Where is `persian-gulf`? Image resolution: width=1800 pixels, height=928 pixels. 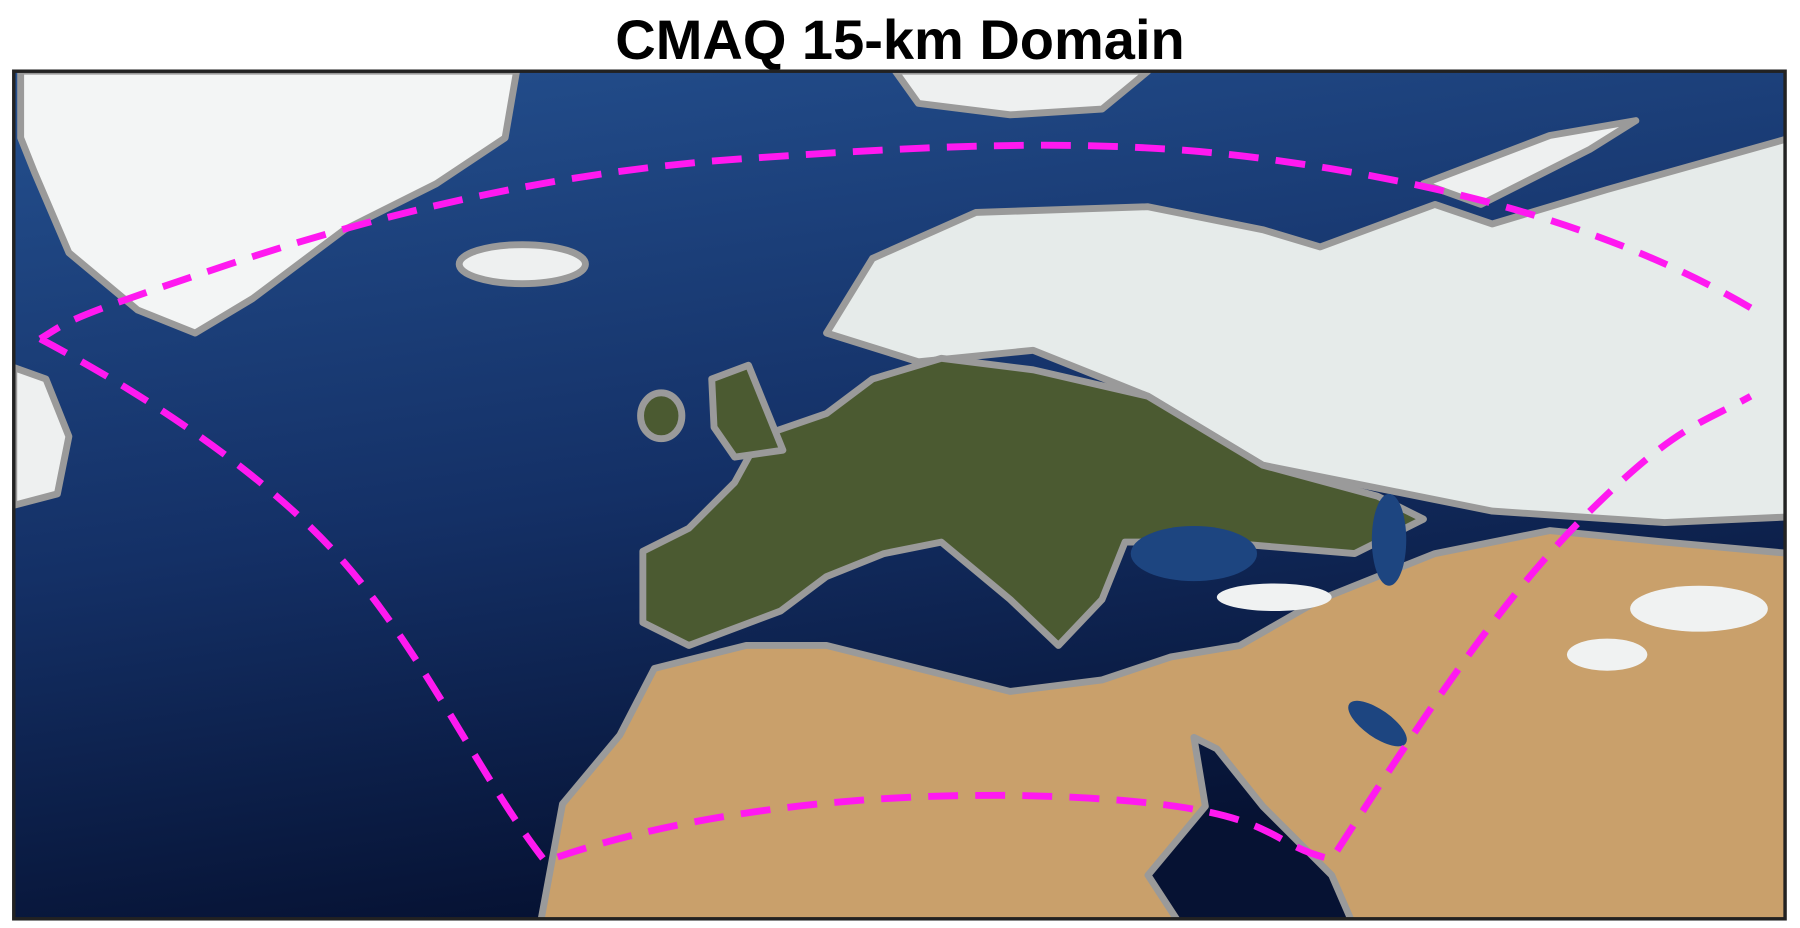
persian-gulf is located at coordinates (1377, 723).